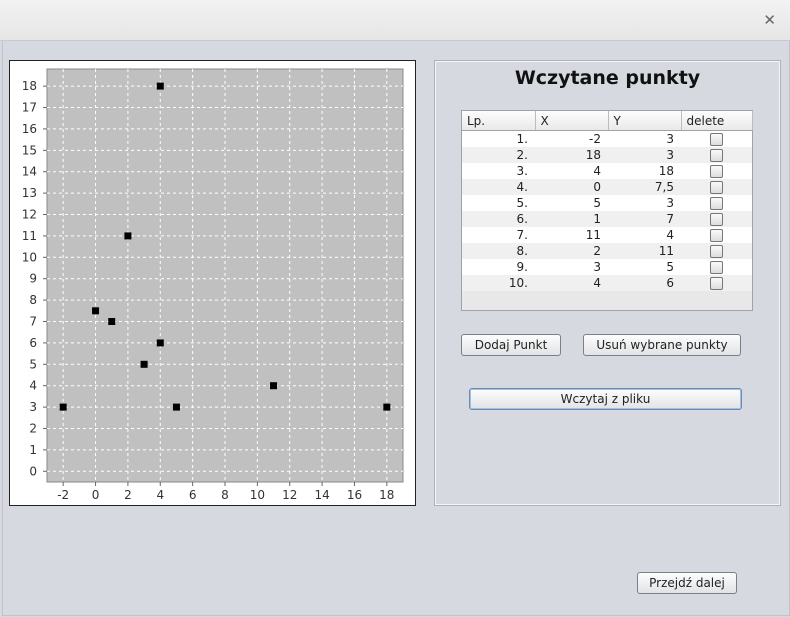  I want to click on close-icon: ✕, so click(769, 20).